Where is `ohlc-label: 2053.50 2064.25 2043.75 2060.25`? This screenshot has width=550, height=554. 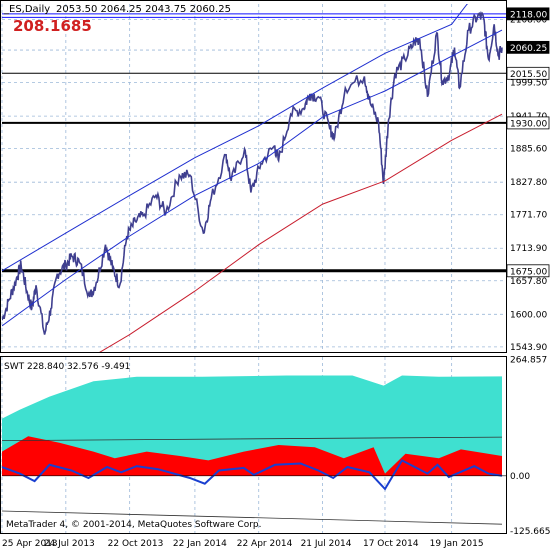
ohlc-label: 2053.50 2064.25 2043.75 2060.25 is located at coordinates (143, 9).